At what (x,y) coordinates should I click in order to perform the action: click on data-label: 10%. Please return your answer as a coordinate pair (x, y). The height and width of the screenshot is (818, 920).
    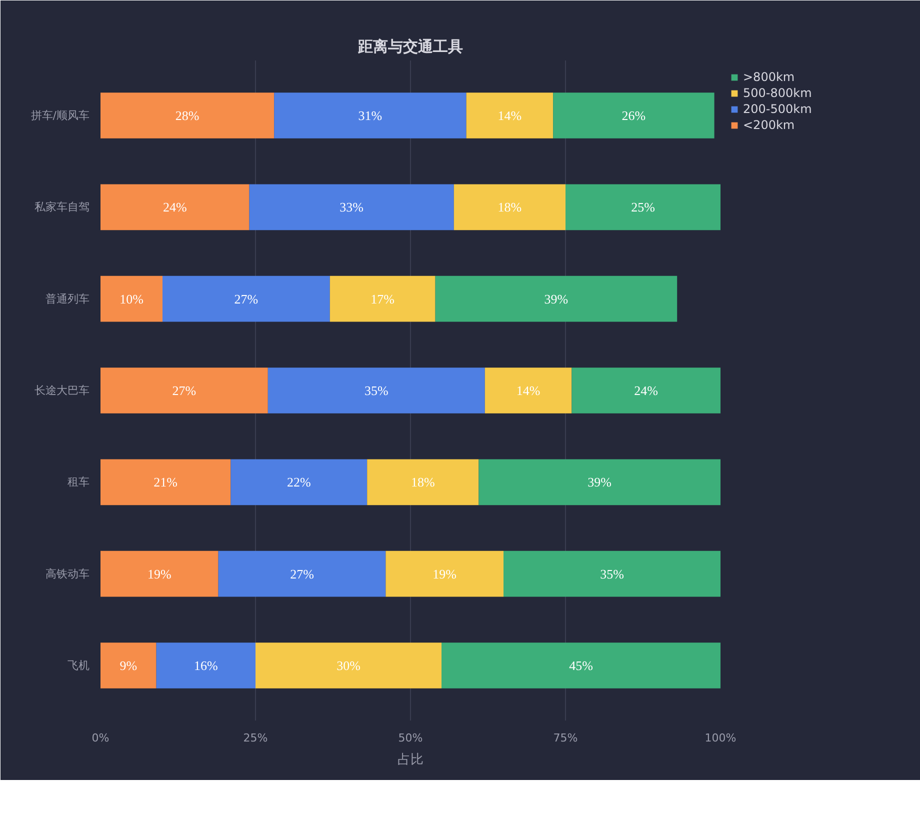
    Looking at the image, I should click on (132, 298).